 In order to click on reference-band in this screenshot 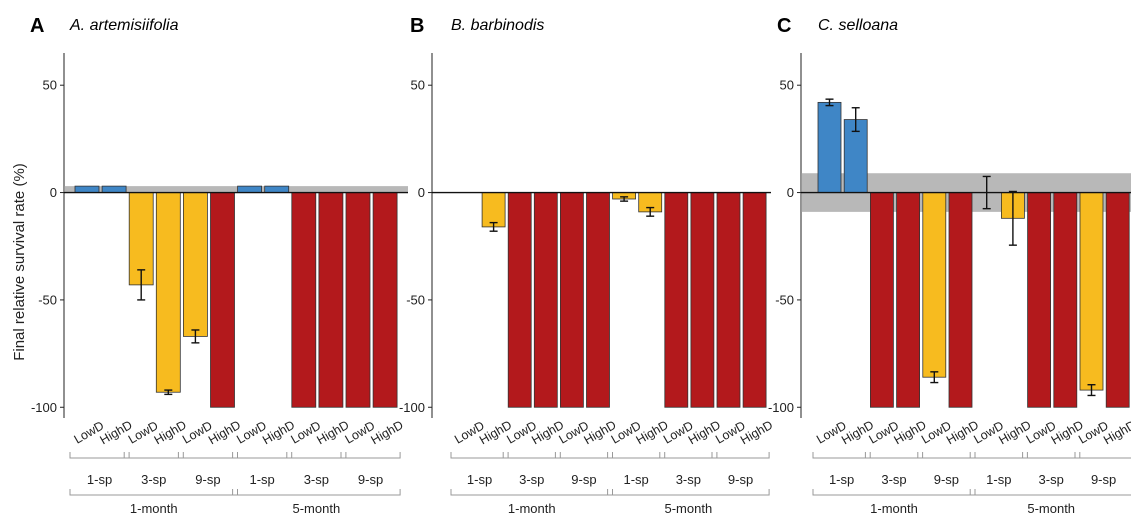, I will do `click(236, 189)`.